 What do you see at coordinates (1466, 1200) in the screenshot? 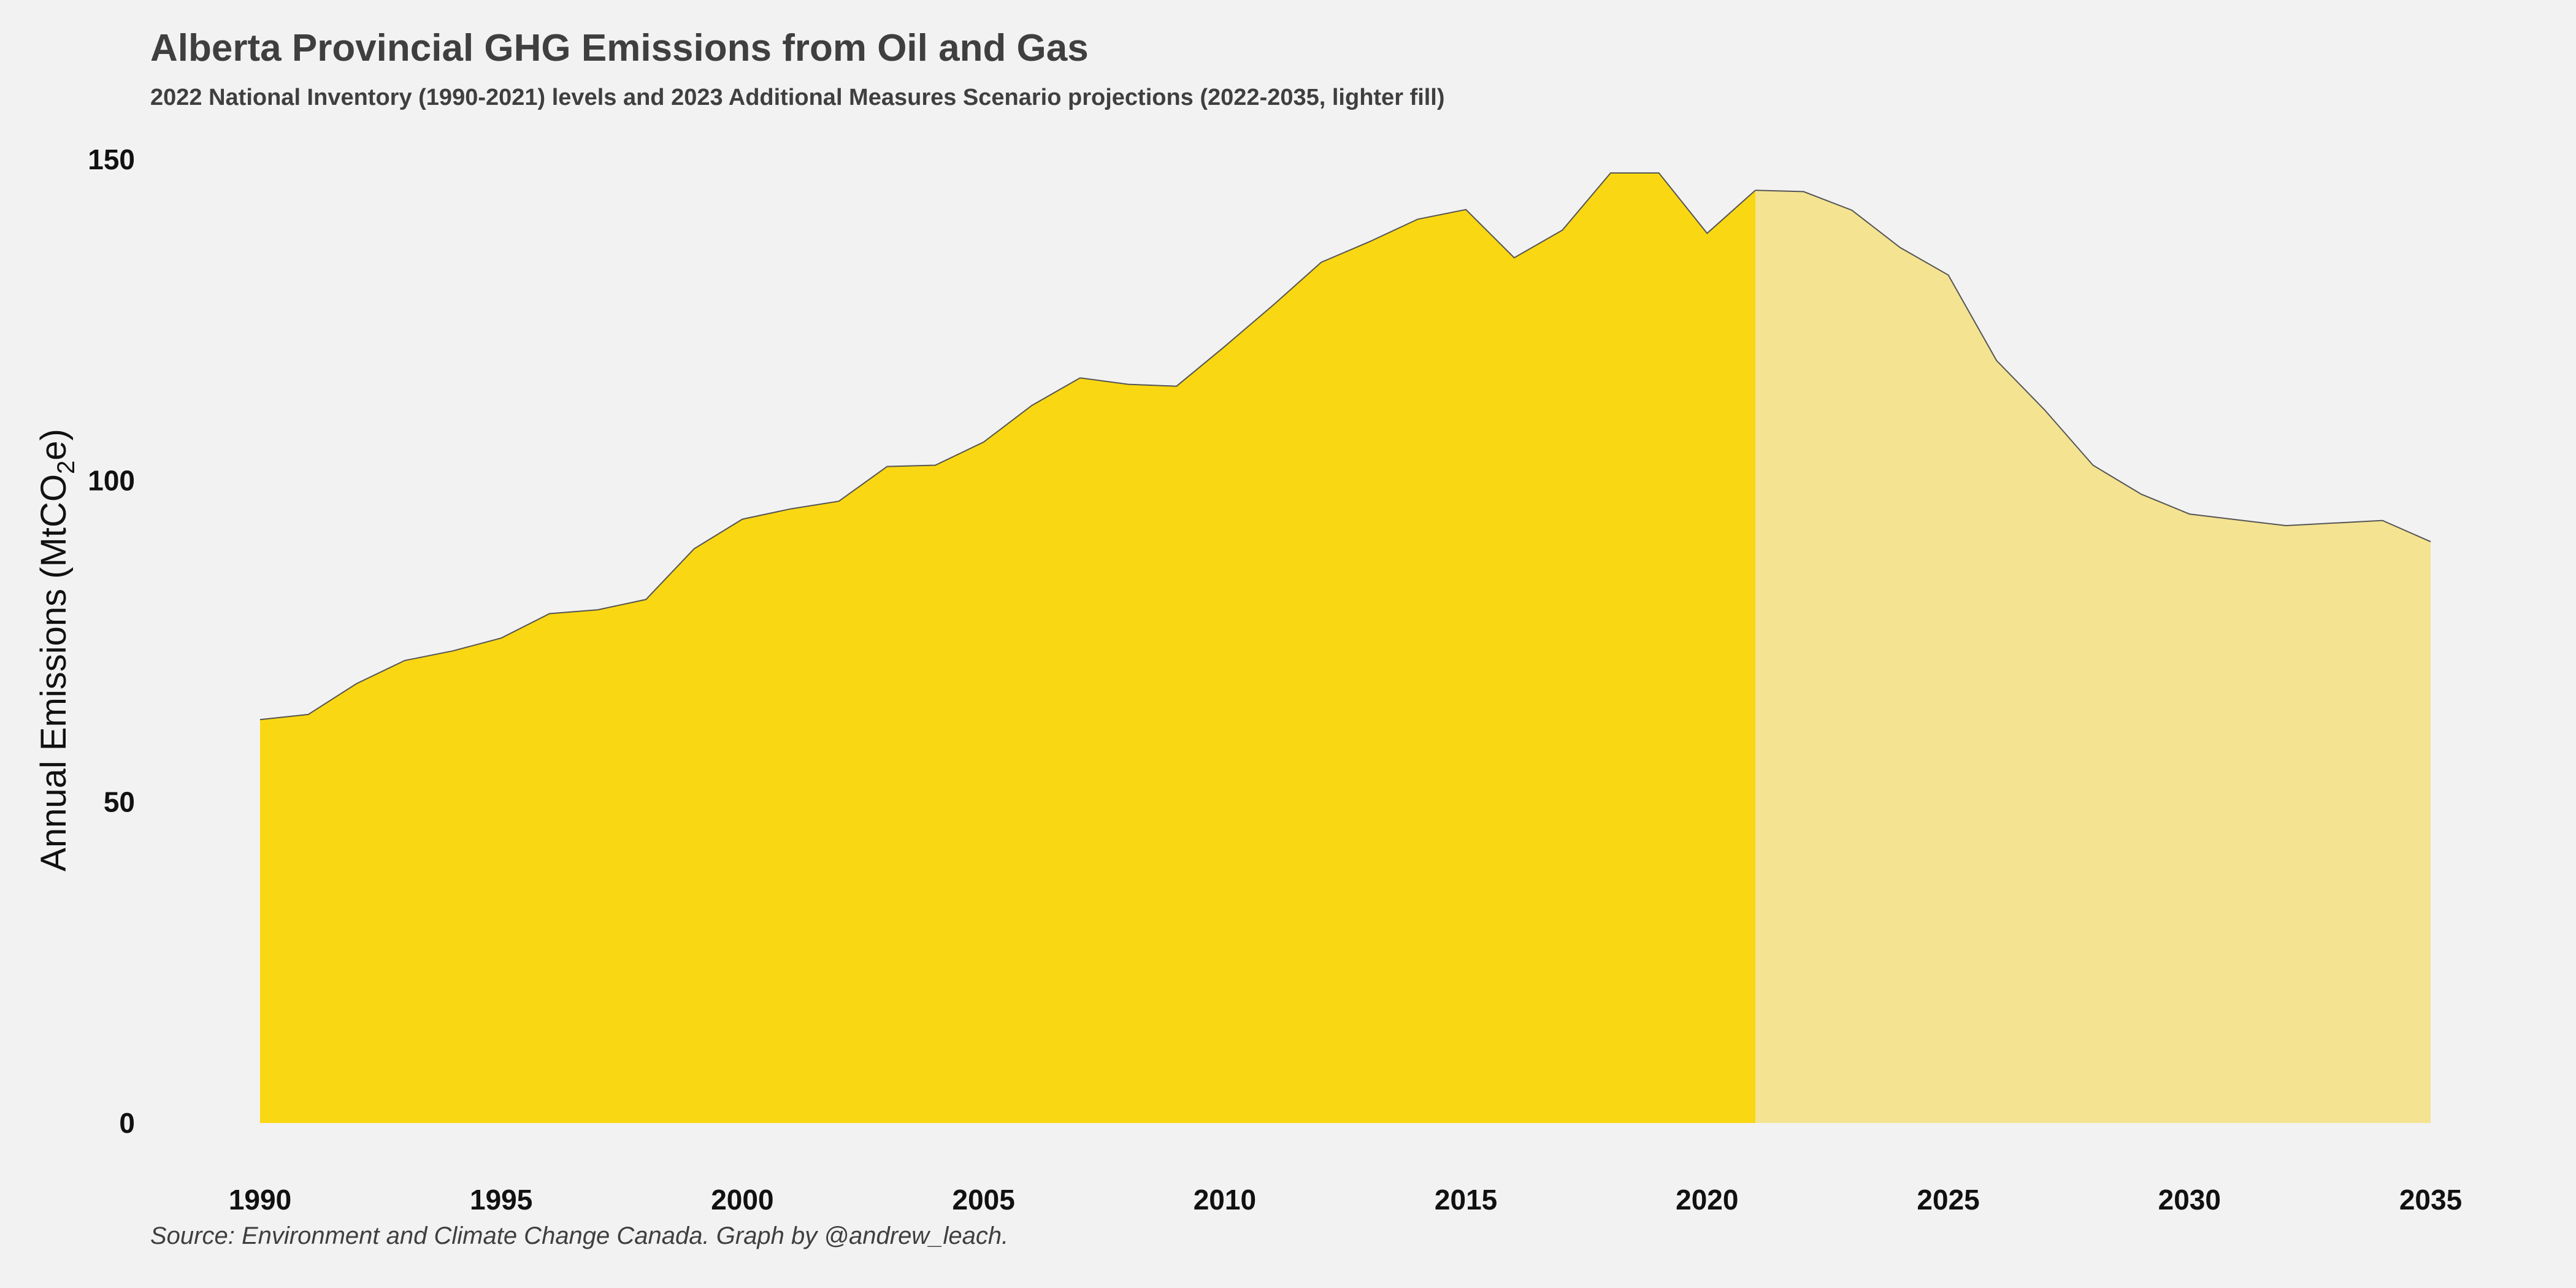
I see `x-tick-label-2015: 2015` at bounding box center [1466, 1200].